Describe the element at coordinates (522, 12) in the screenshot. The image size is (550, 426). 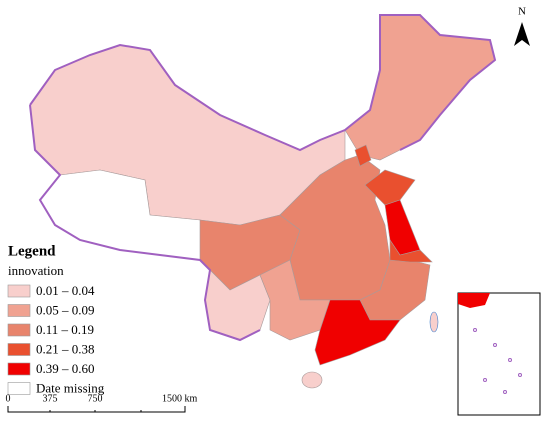
I see `north-label: N` at that location.